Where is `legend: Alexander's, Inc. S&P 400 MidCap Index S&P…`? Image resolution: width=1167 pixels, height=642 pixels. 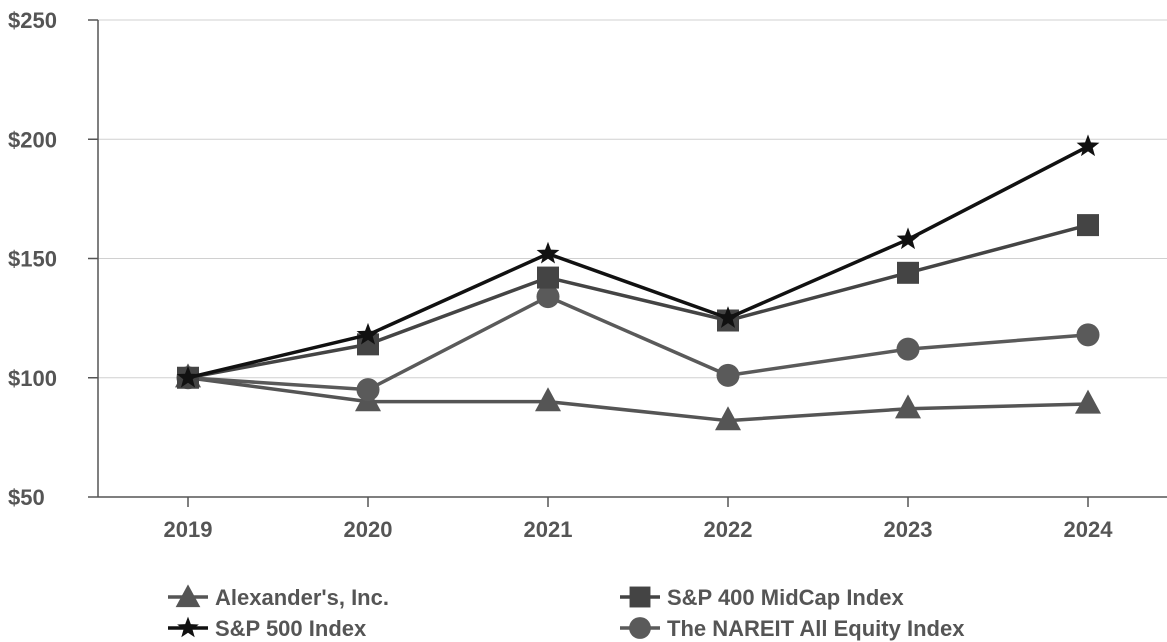
legend: Alexander's, Inc. S&P 400 MidCap Index S&P… is located at coordinates (566, 612).